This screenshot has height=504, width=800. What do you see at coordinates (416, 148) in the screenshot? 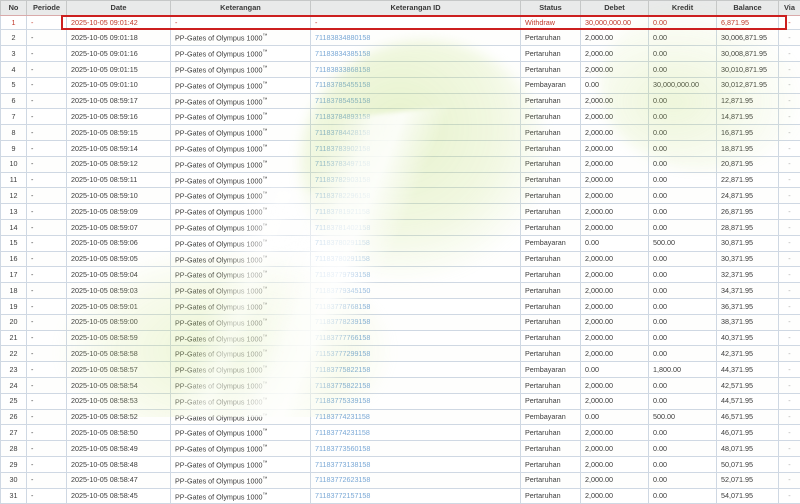
I see `cell-ketid: 71183783902158` at bounding box center [416, 148].